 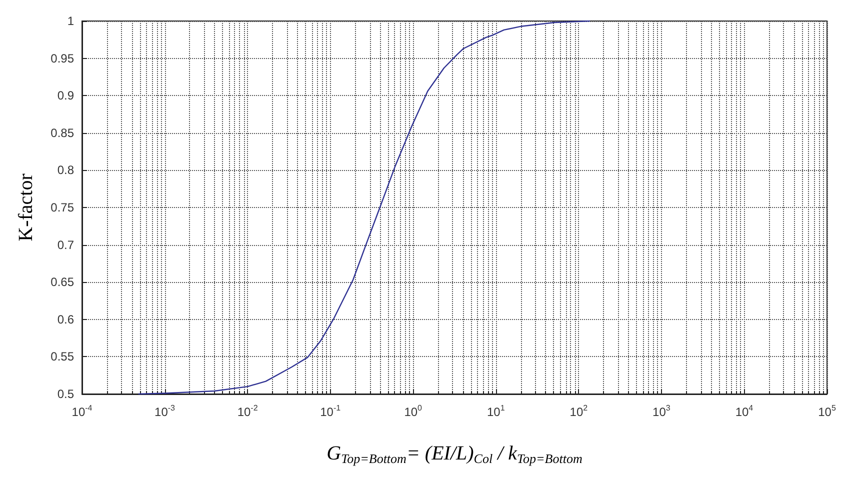 What do you see at coordinates (65, 319) in the screenshot?
I see `y-tick-label: 0.6` at bounding box center [65, 319].